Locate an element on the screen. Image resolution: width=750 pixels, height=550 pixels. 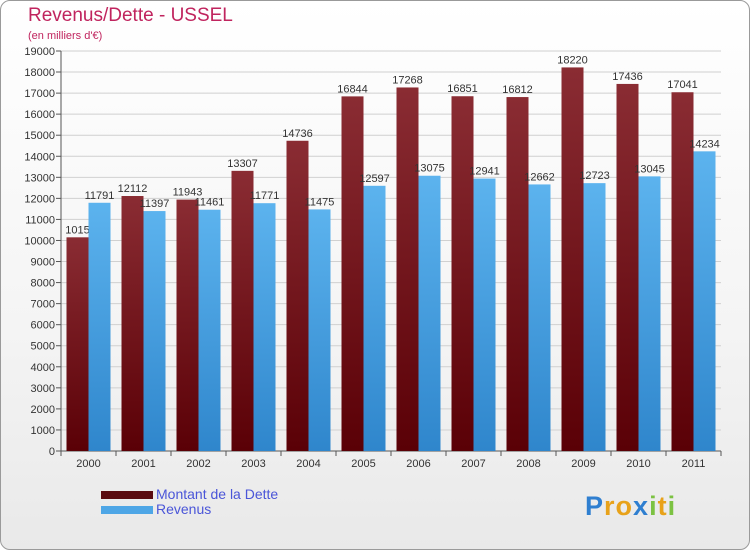
proxiti-logo: Proxiti is located at coordinates (630, 506).